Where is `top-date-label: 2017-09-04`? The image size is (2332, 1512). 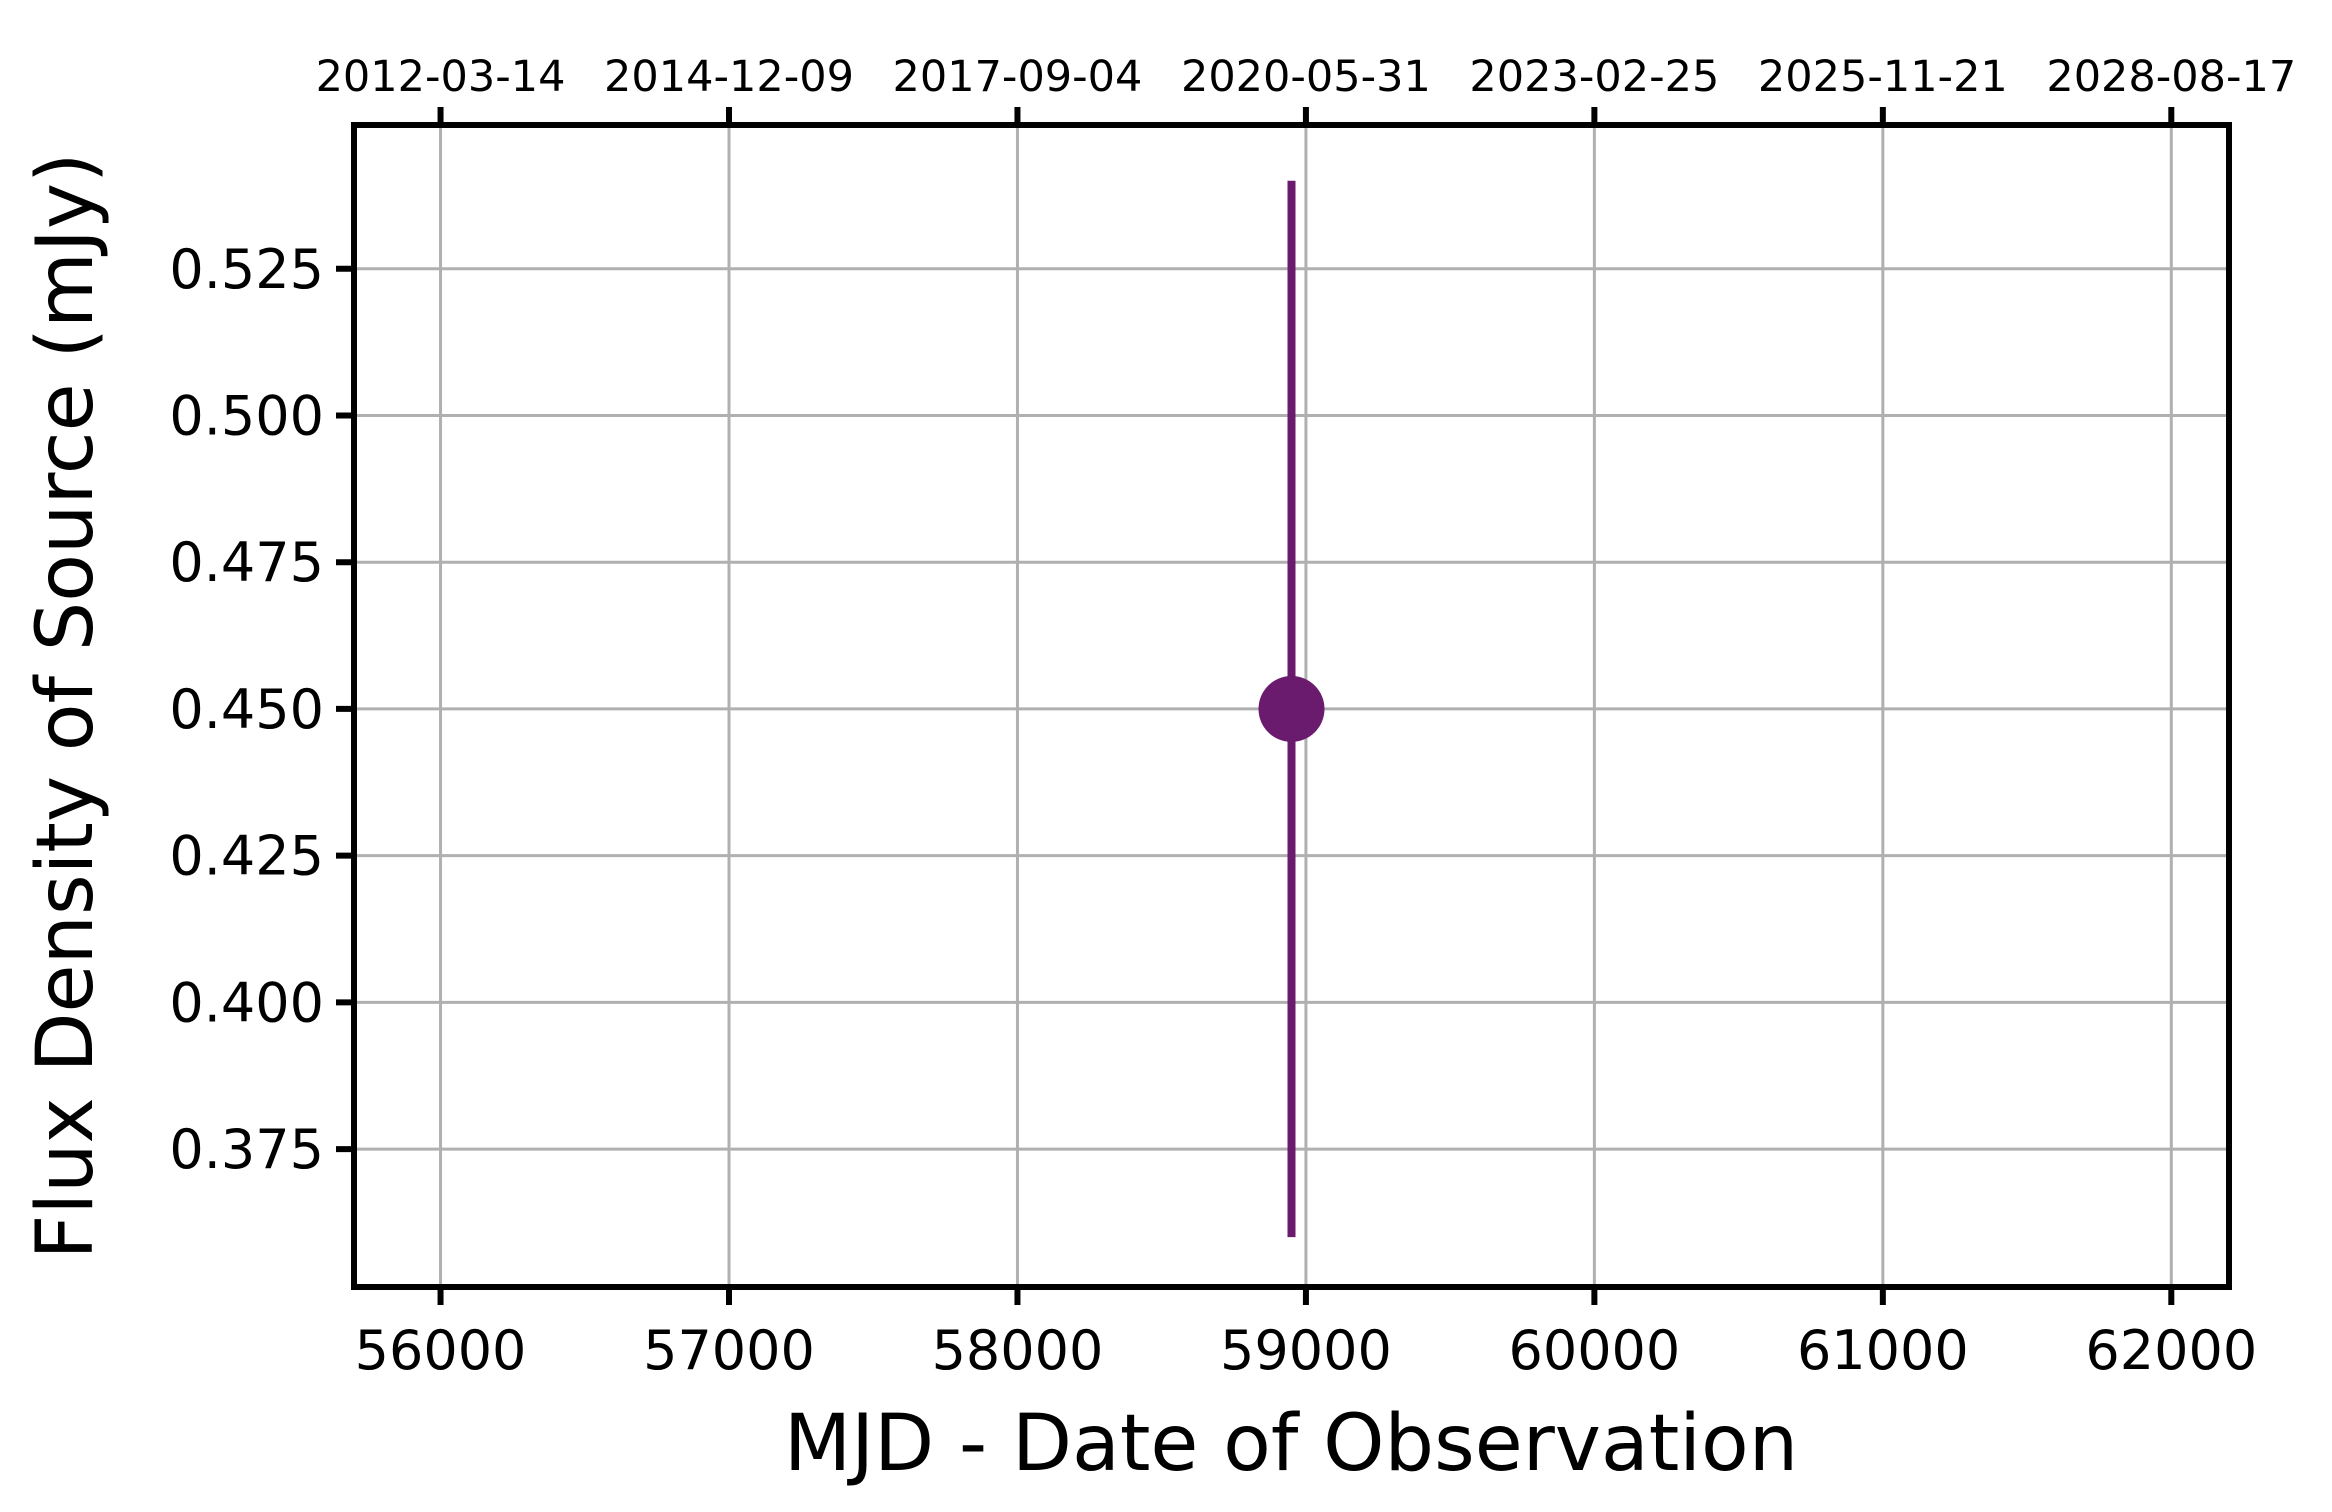 top-date-label: 2017-09-04 is located at coordinates (1018, 77).